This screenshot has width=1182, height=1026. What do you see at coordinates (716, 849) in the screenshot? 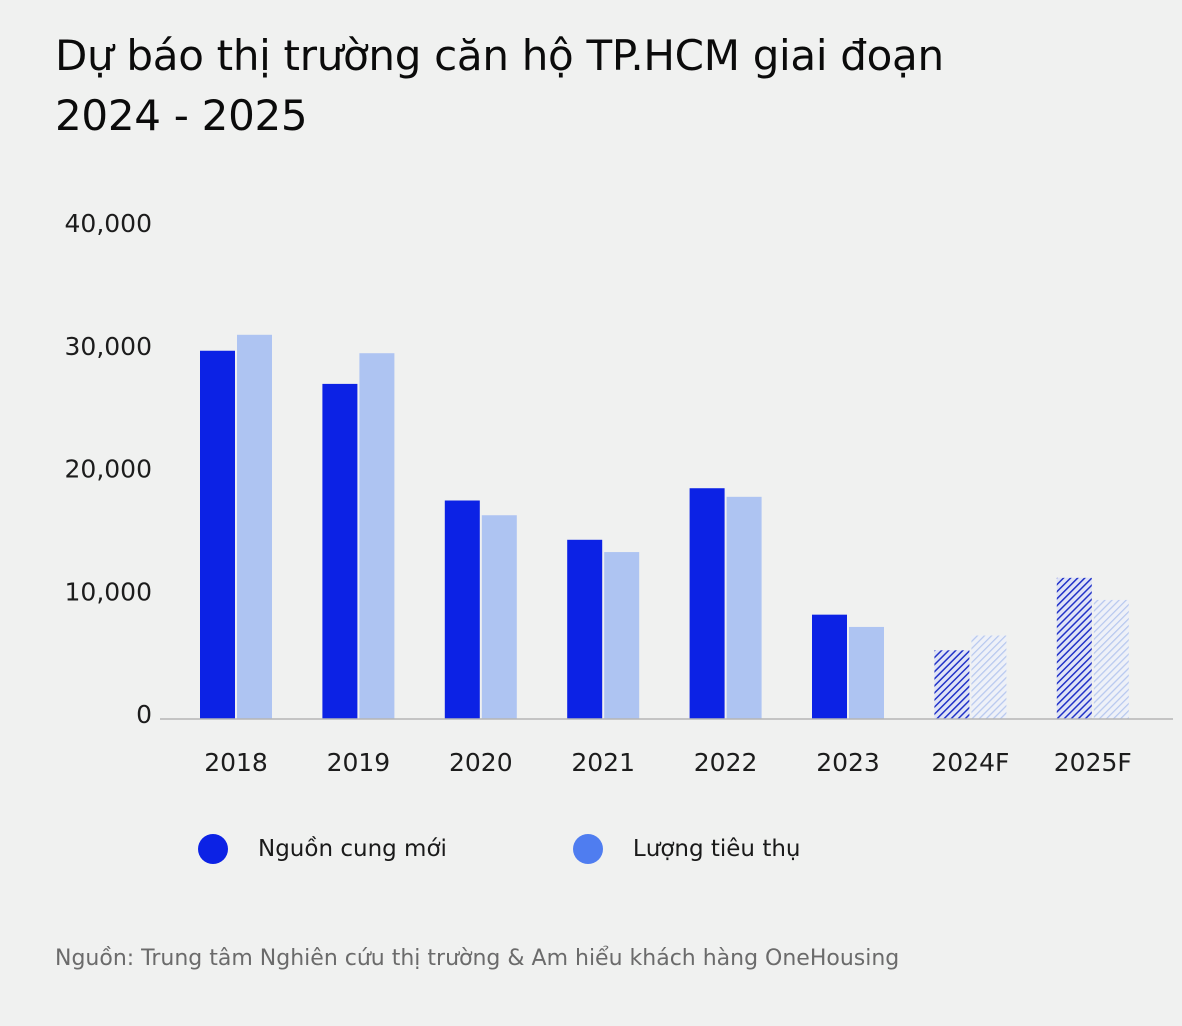
I see `legend-label-absorption: Lượng tiêu thụ` at bounding box center [716, 849].